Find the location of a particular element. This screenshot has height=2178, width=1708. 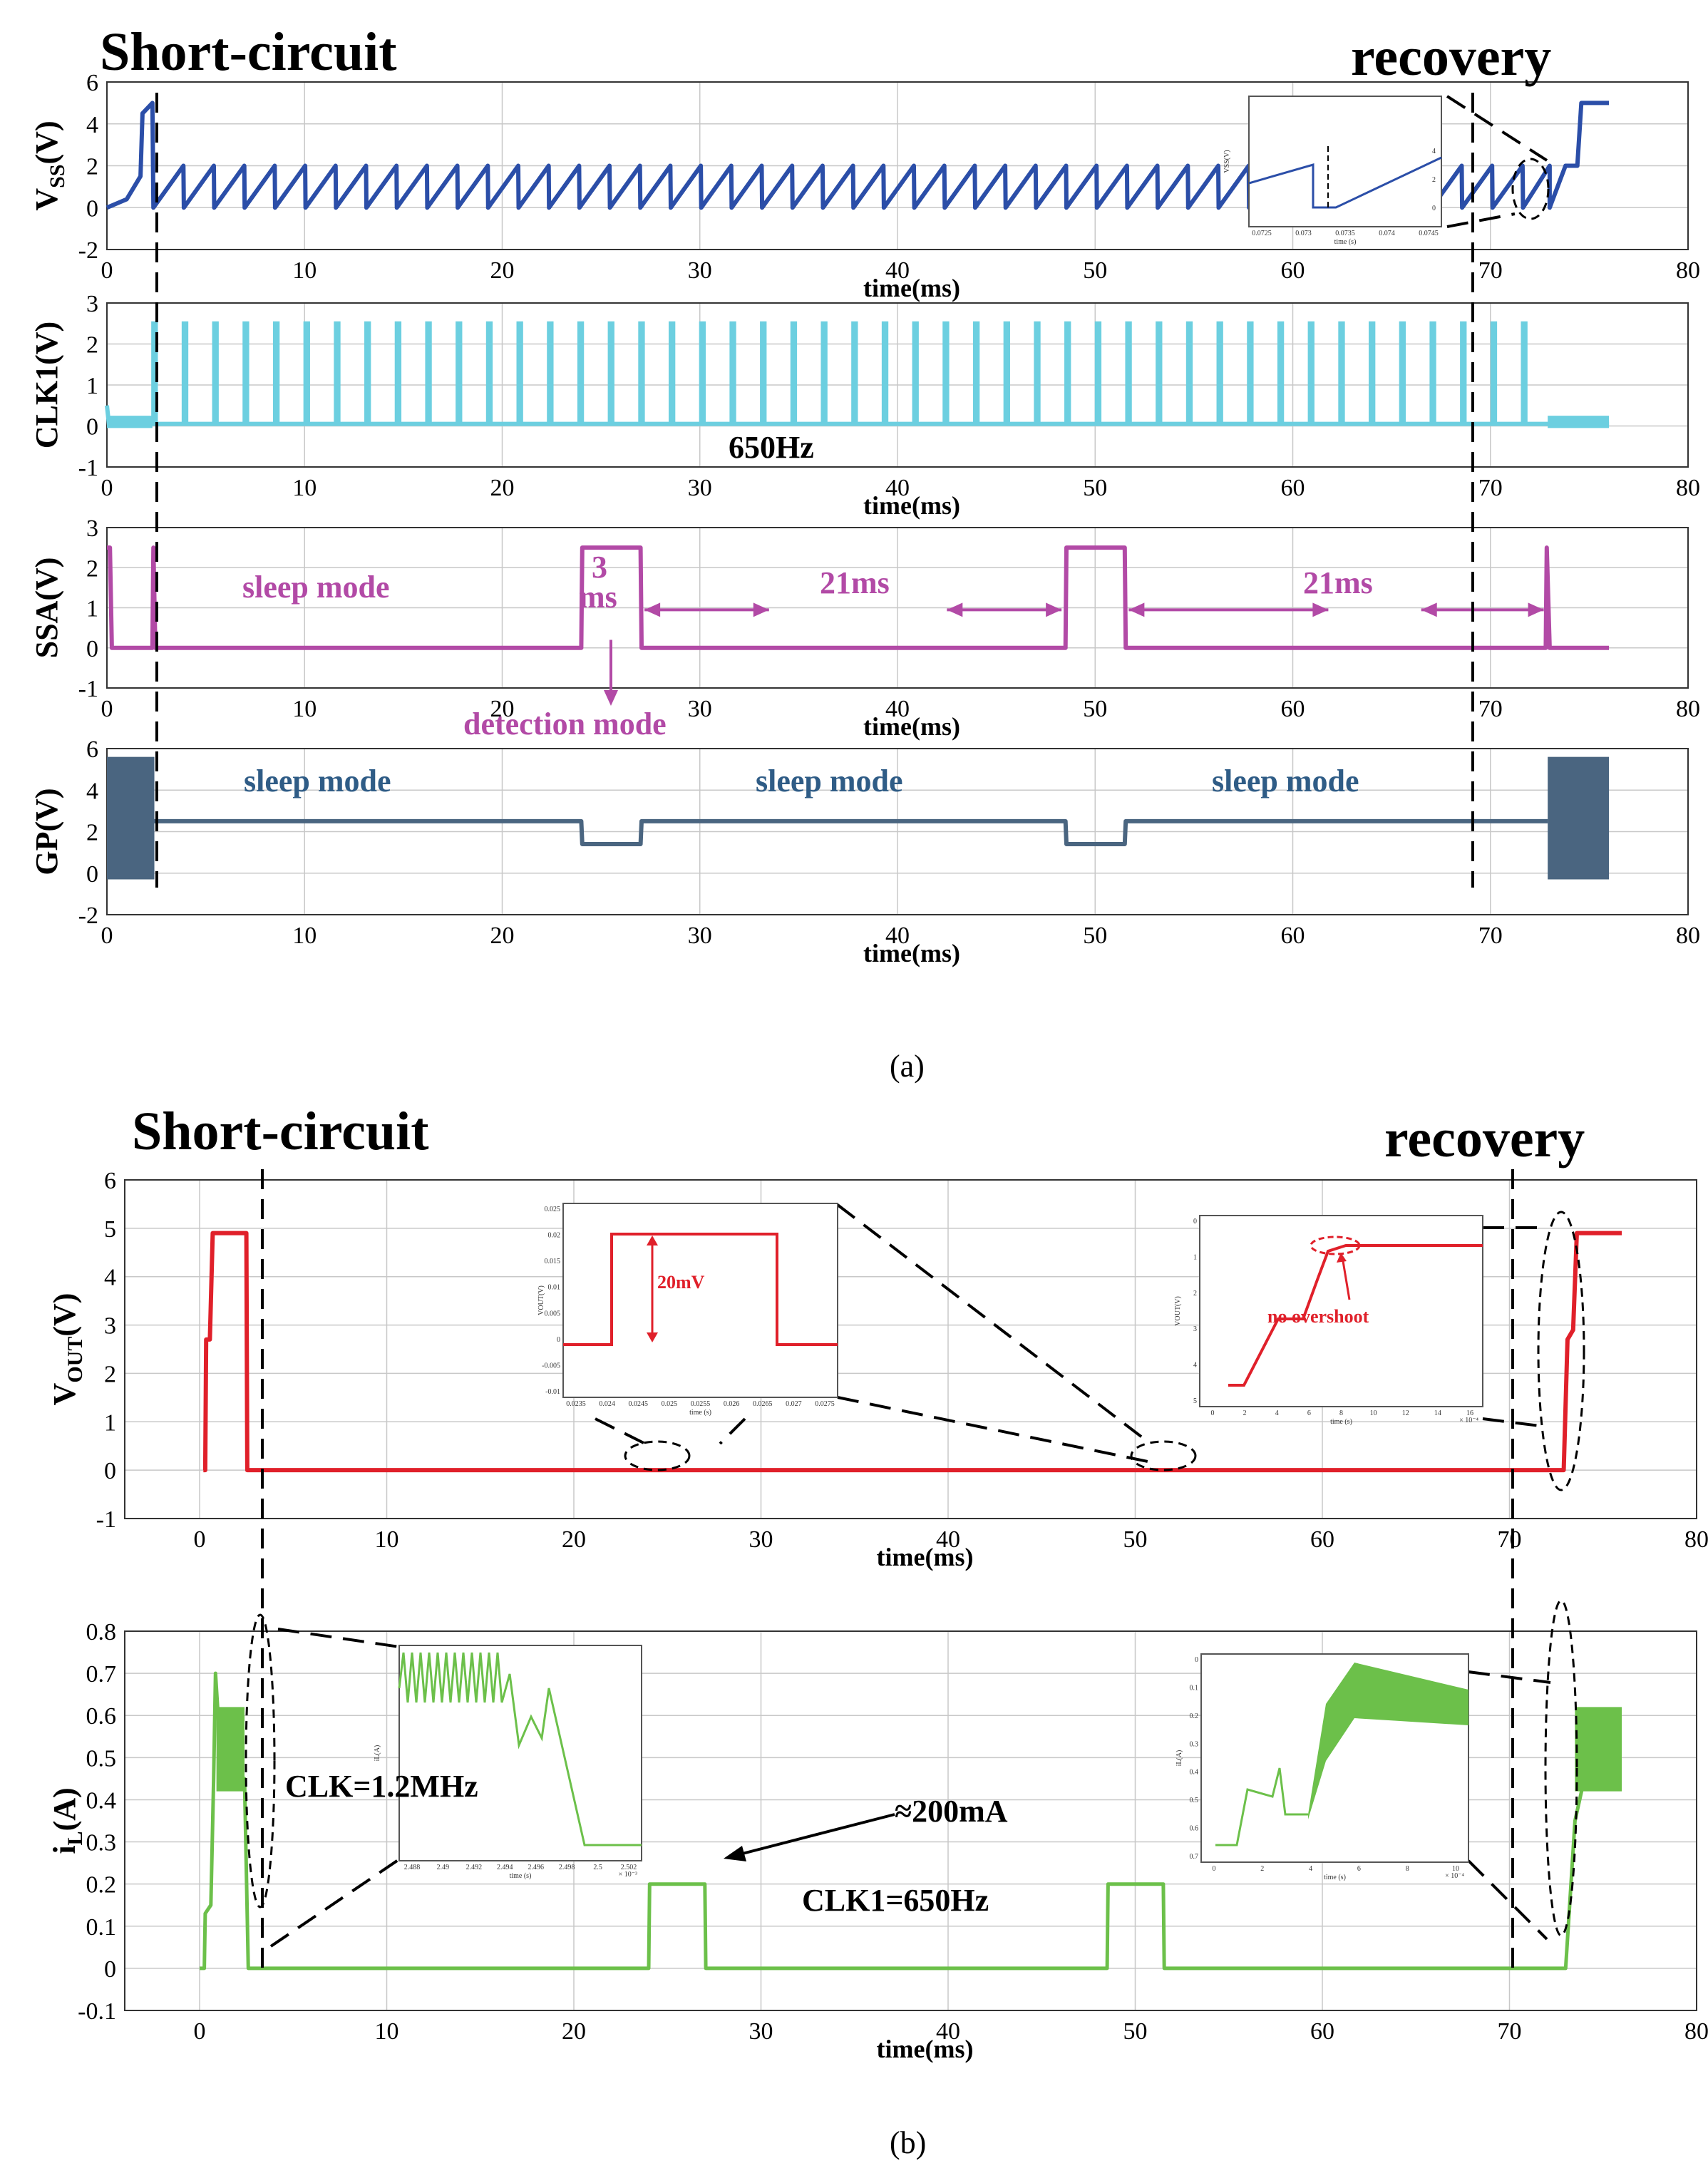

vout-ytick-label: 0 is located at coordinates (110, 1471).